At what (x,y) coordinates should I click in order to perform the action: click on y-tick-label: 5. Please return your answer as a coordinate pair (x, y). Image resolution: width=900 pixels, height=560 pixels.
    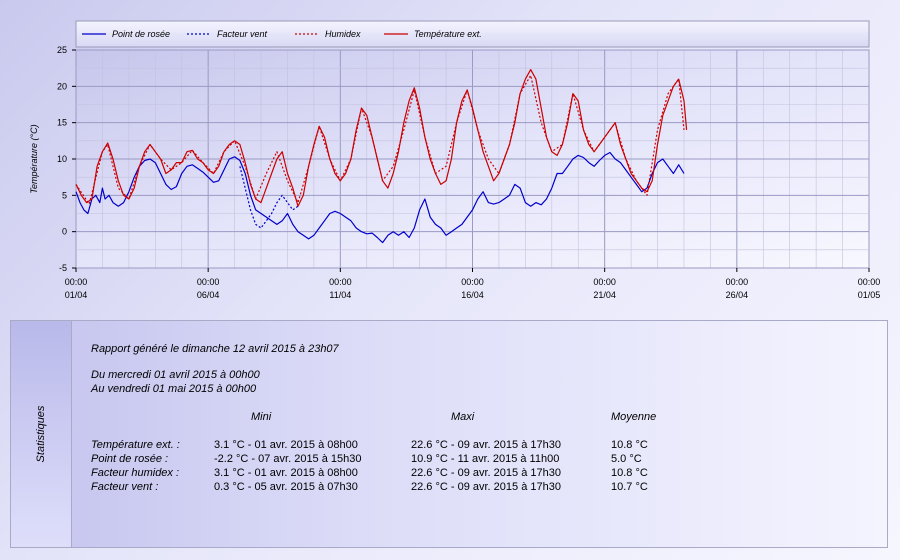
    Looking at the image, I should click on (64, 195).